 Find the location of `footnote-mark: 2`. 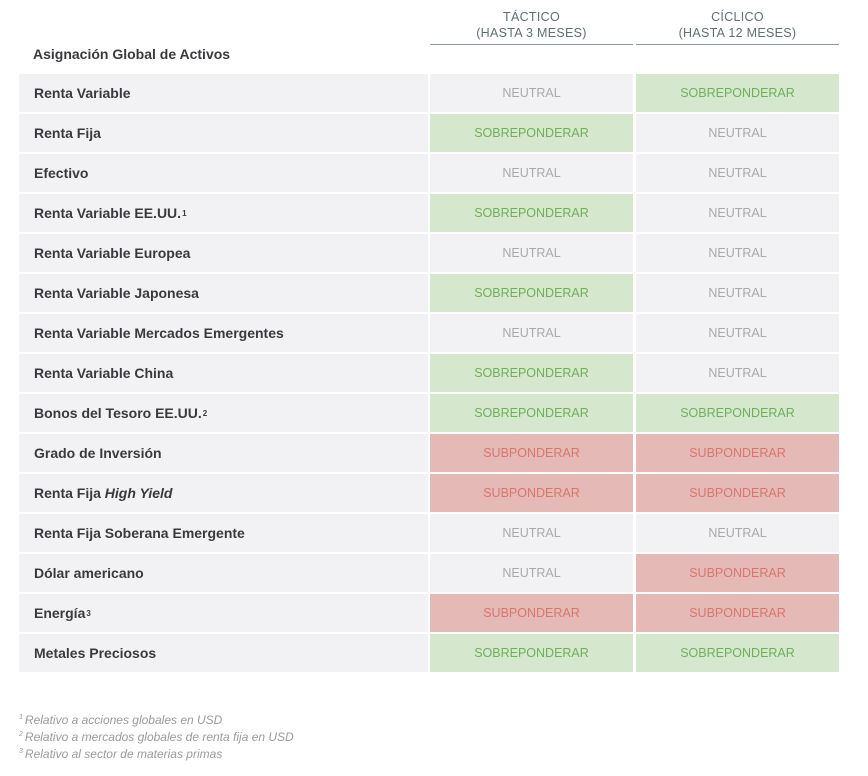

footnote-mark: 2 is located at coordinates (21, 734).